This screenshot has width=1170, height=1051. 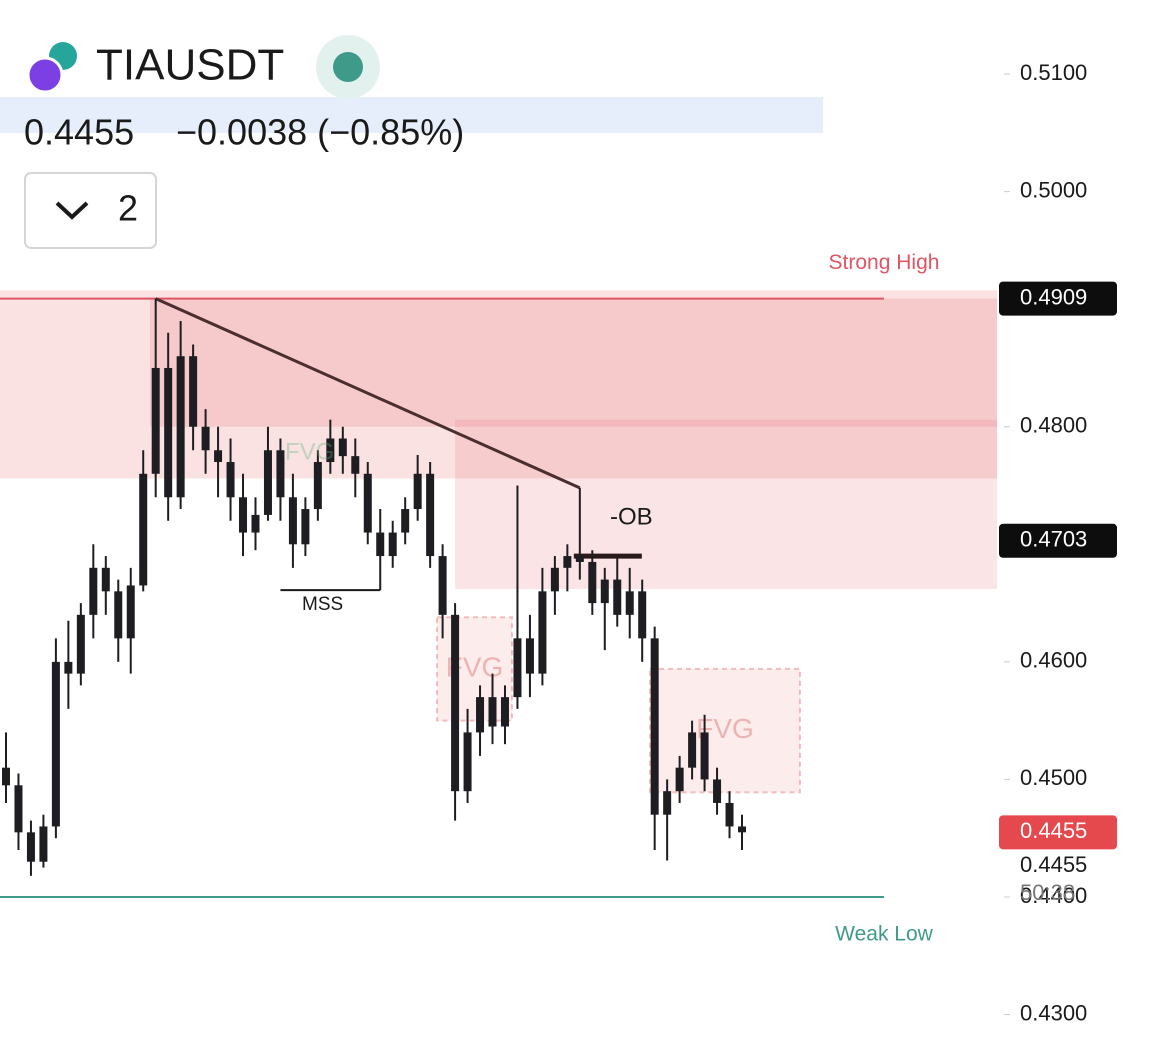 I want to click on price-badge-label: 0.4703, so click(x=1053, y=539).